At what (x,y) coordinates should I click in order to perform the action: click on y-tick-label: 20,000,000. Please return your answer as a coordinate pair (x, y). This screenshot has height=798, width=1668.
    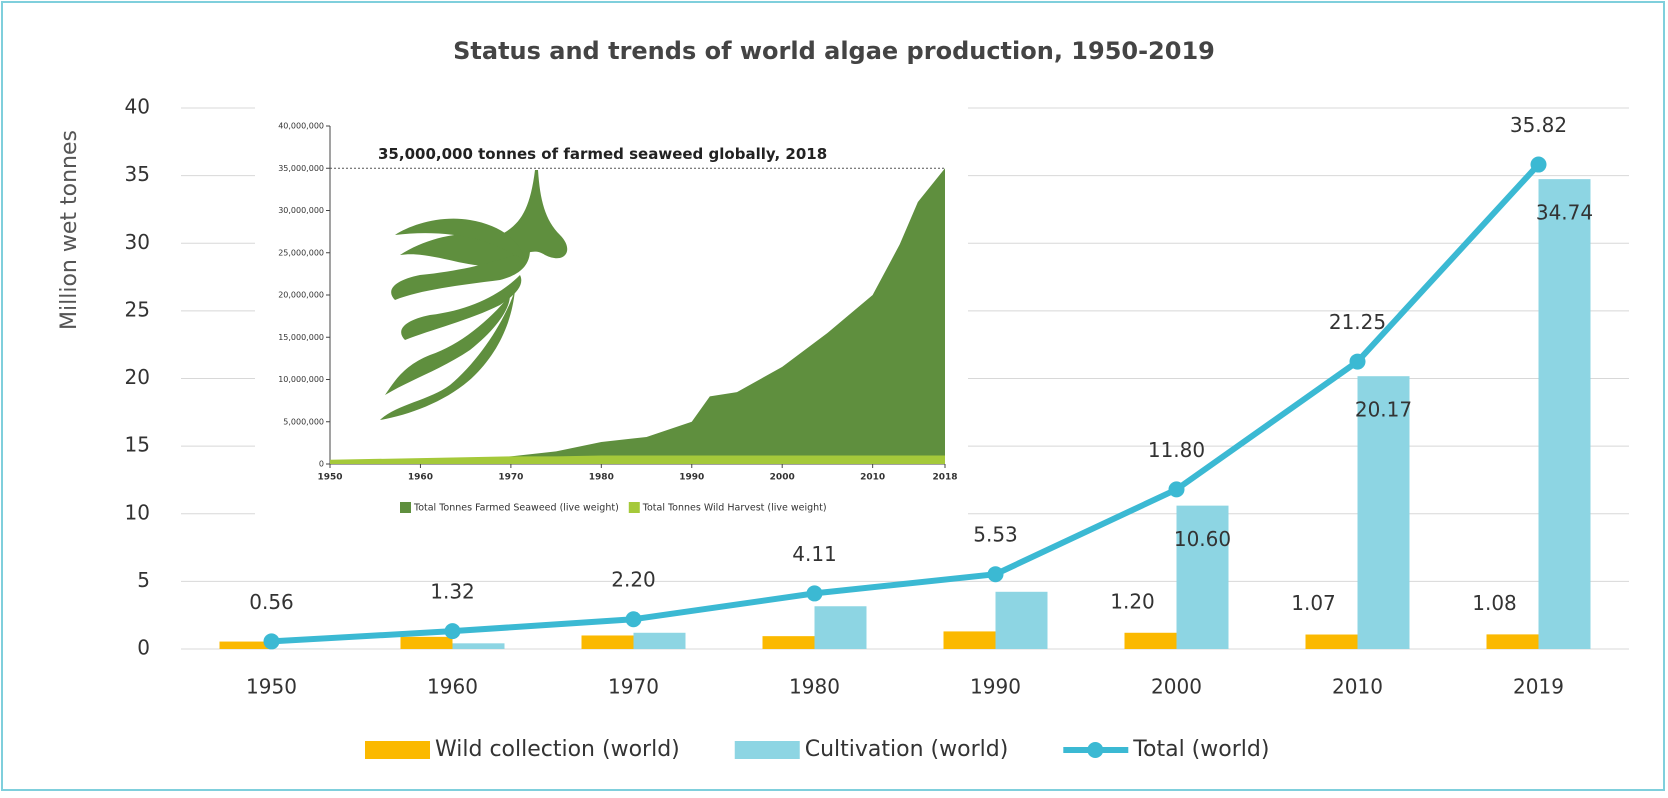
    Looking at the image, I should click on (301, 295).